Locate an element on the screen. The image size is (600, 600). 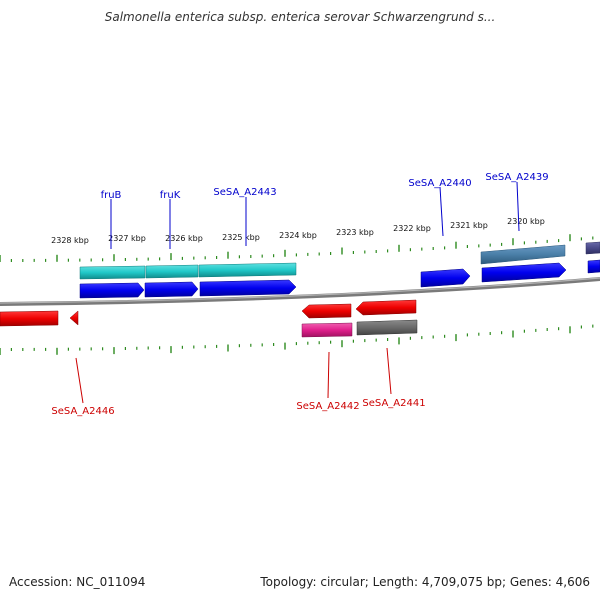
kbp-label: 2322 kbp is located at coordinates (412, 228).